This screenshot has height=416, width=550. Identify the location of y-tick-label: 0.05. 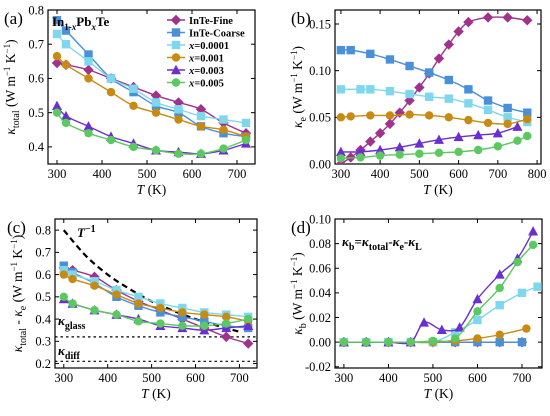
(320, 118).